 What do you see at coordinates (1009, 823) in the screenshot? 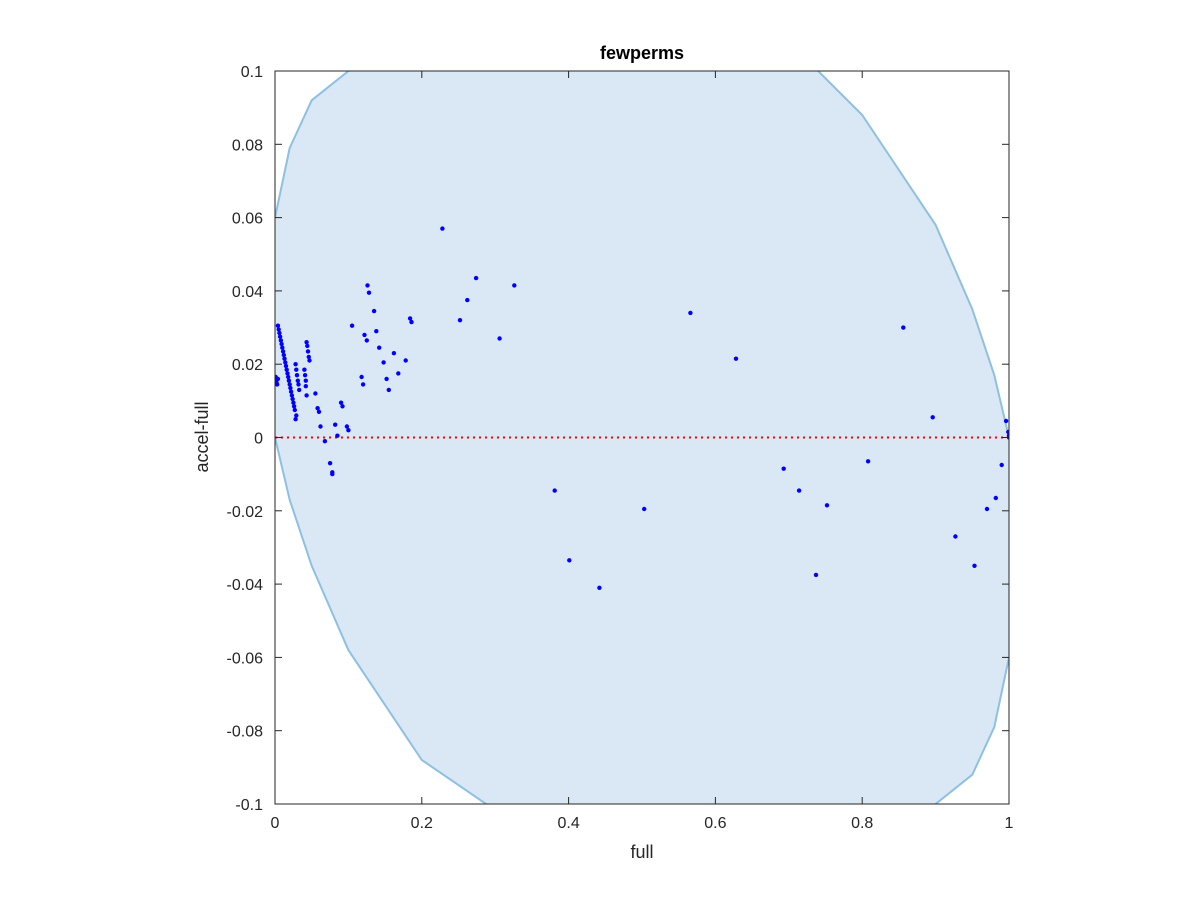
I see `x-tick-label: 1` at bounding box center [1009, 823].